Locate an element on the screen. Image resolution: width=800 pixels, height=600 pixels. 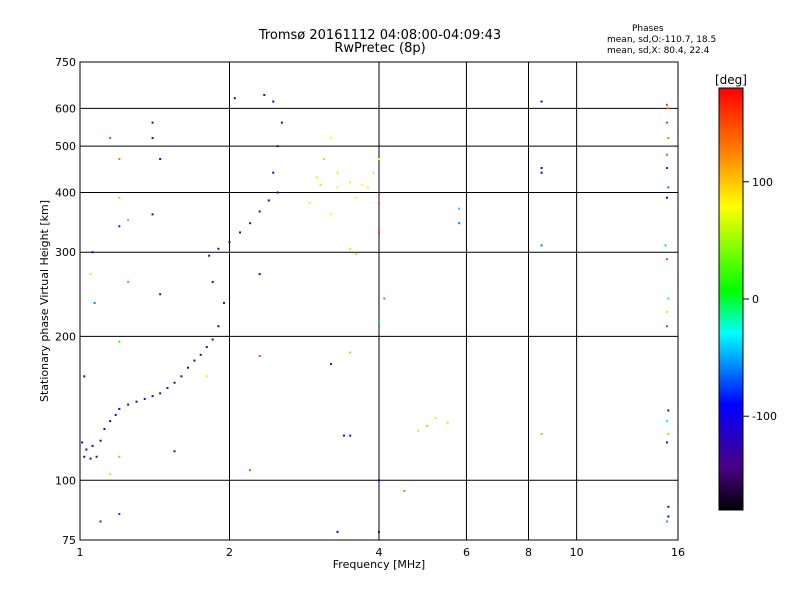
y-tick-label: 400 is located at coordinates (65, 192).